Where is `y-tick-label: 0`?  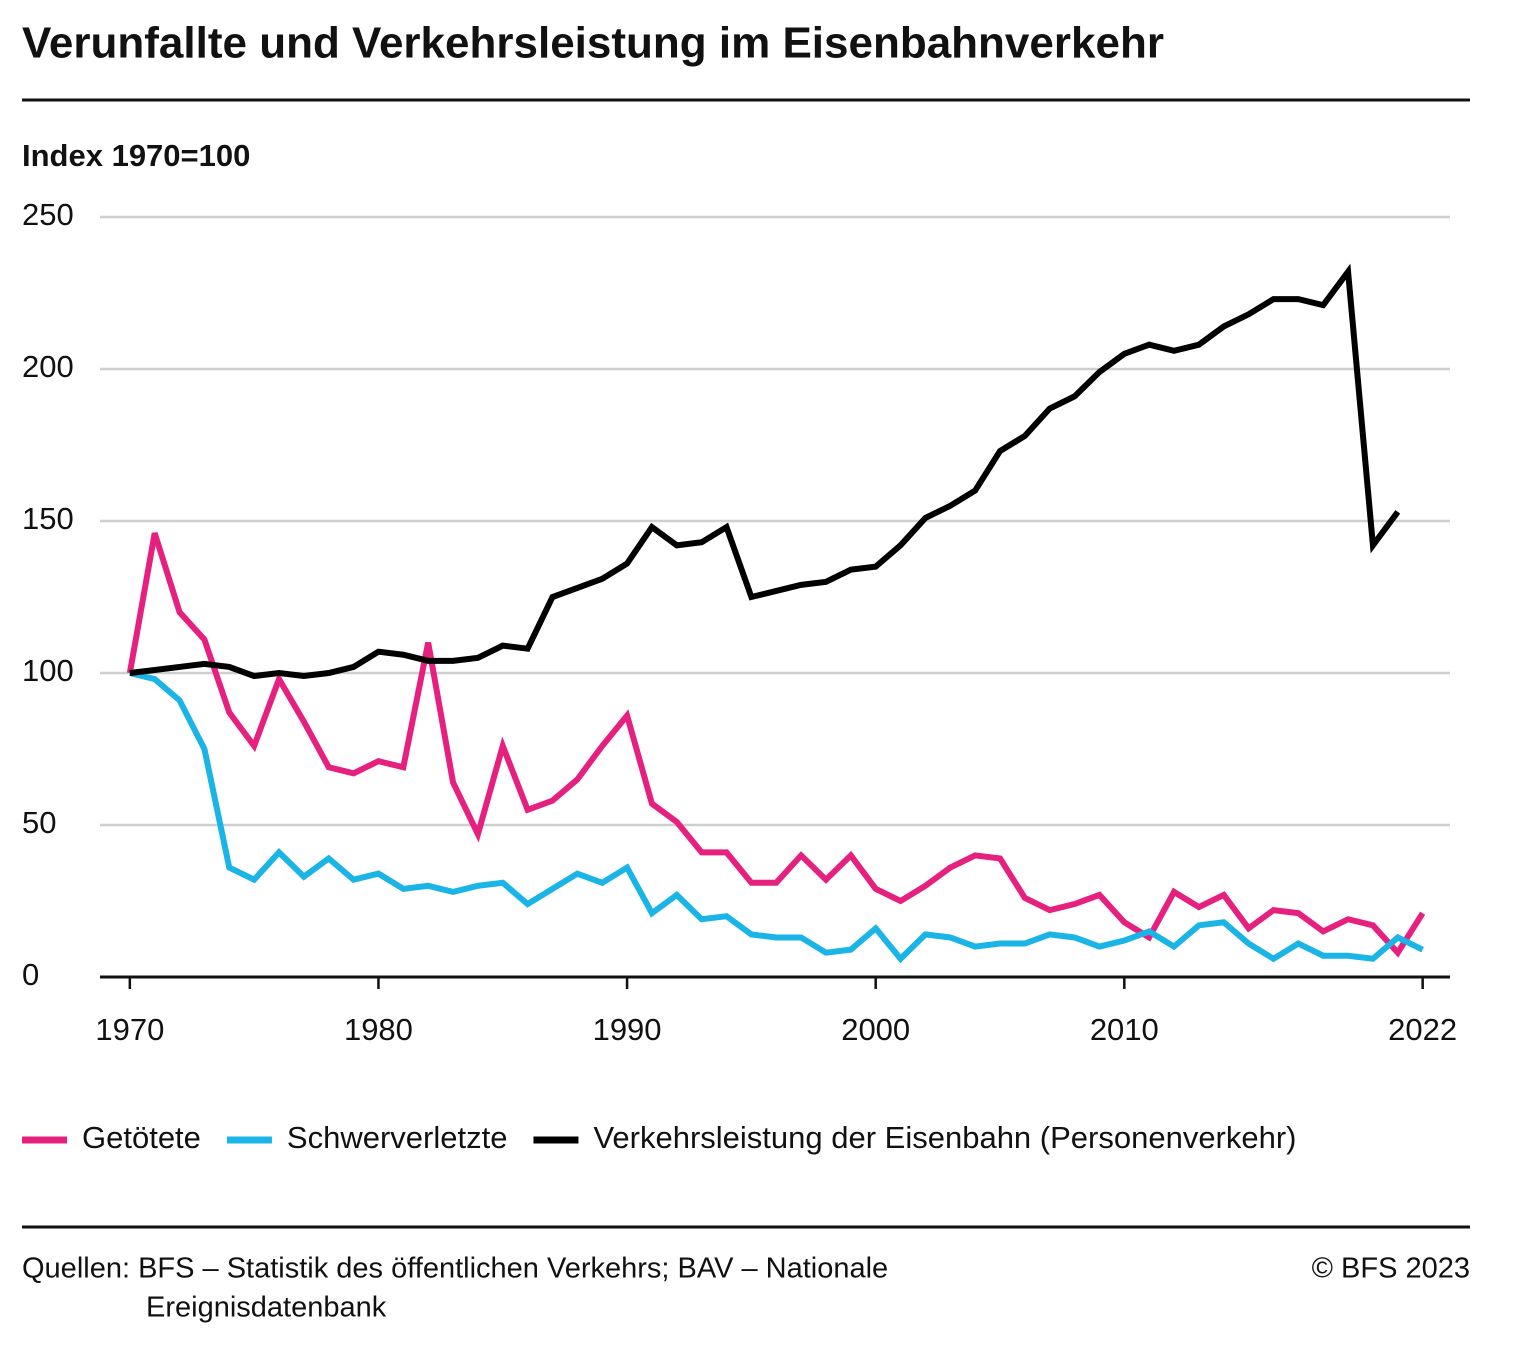 y-tick-label: 0 is located at coordinates (30, 974).